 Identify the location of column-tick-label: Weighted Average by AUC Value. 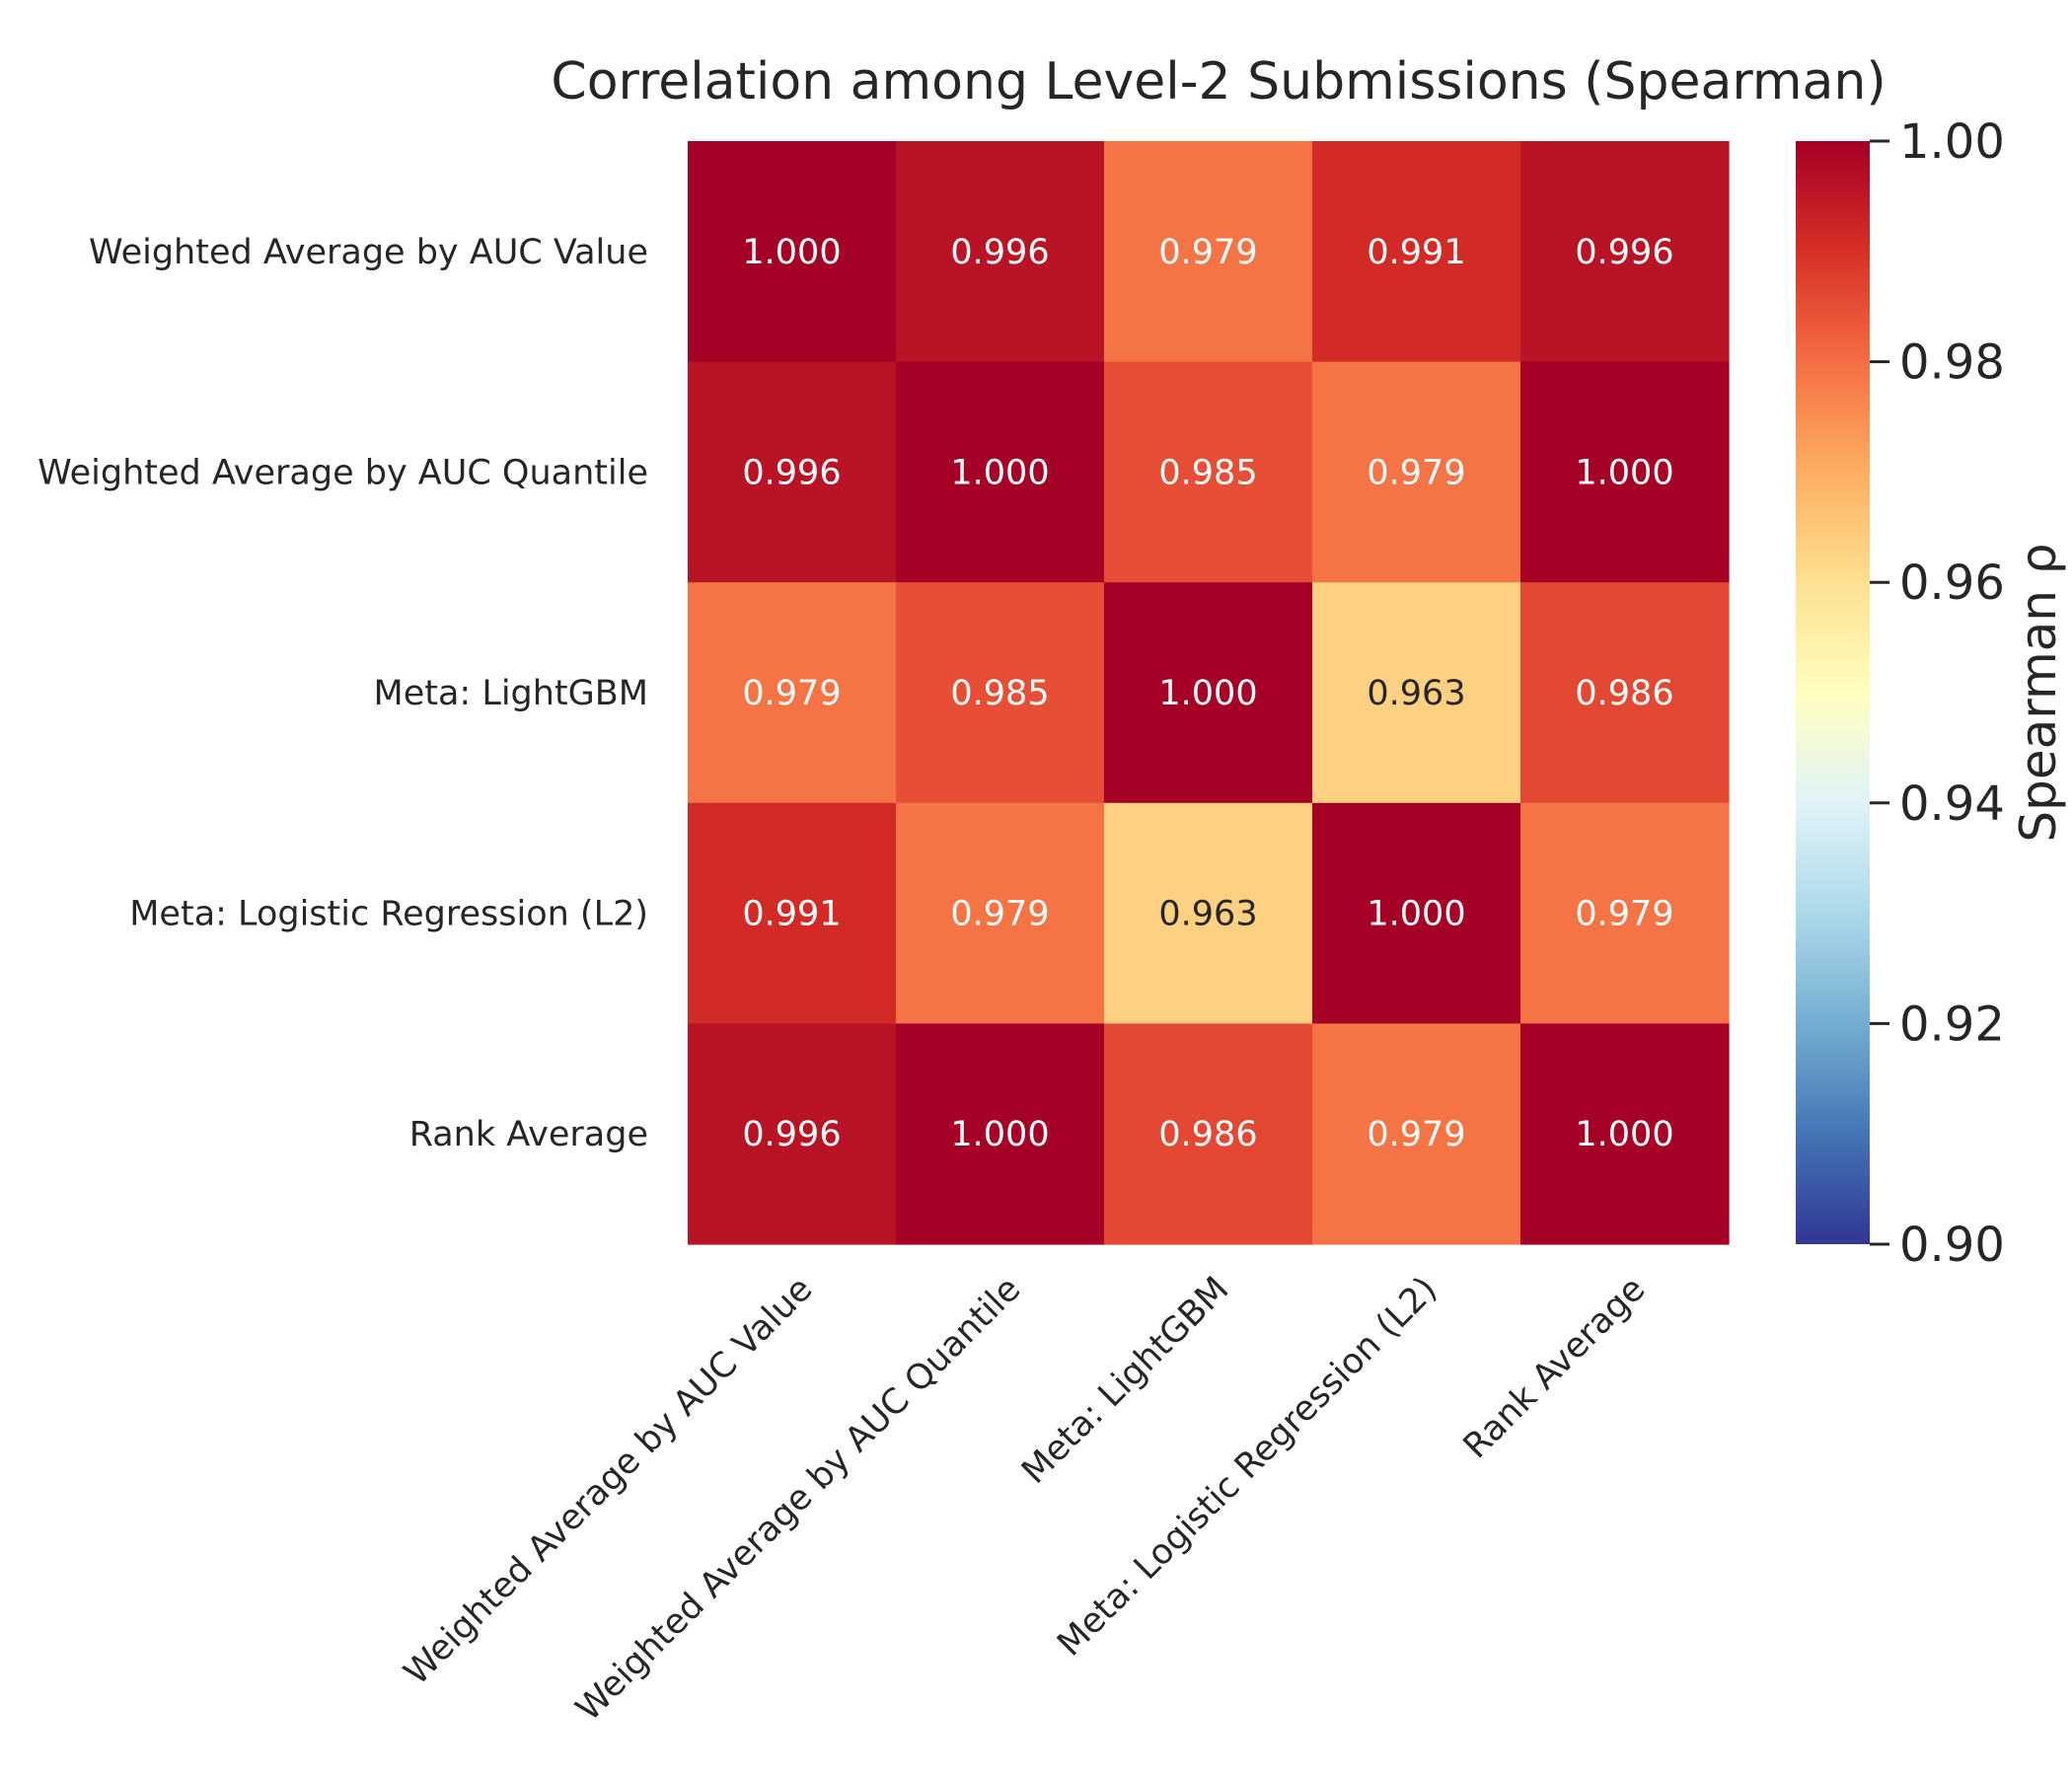
(609, 1482).